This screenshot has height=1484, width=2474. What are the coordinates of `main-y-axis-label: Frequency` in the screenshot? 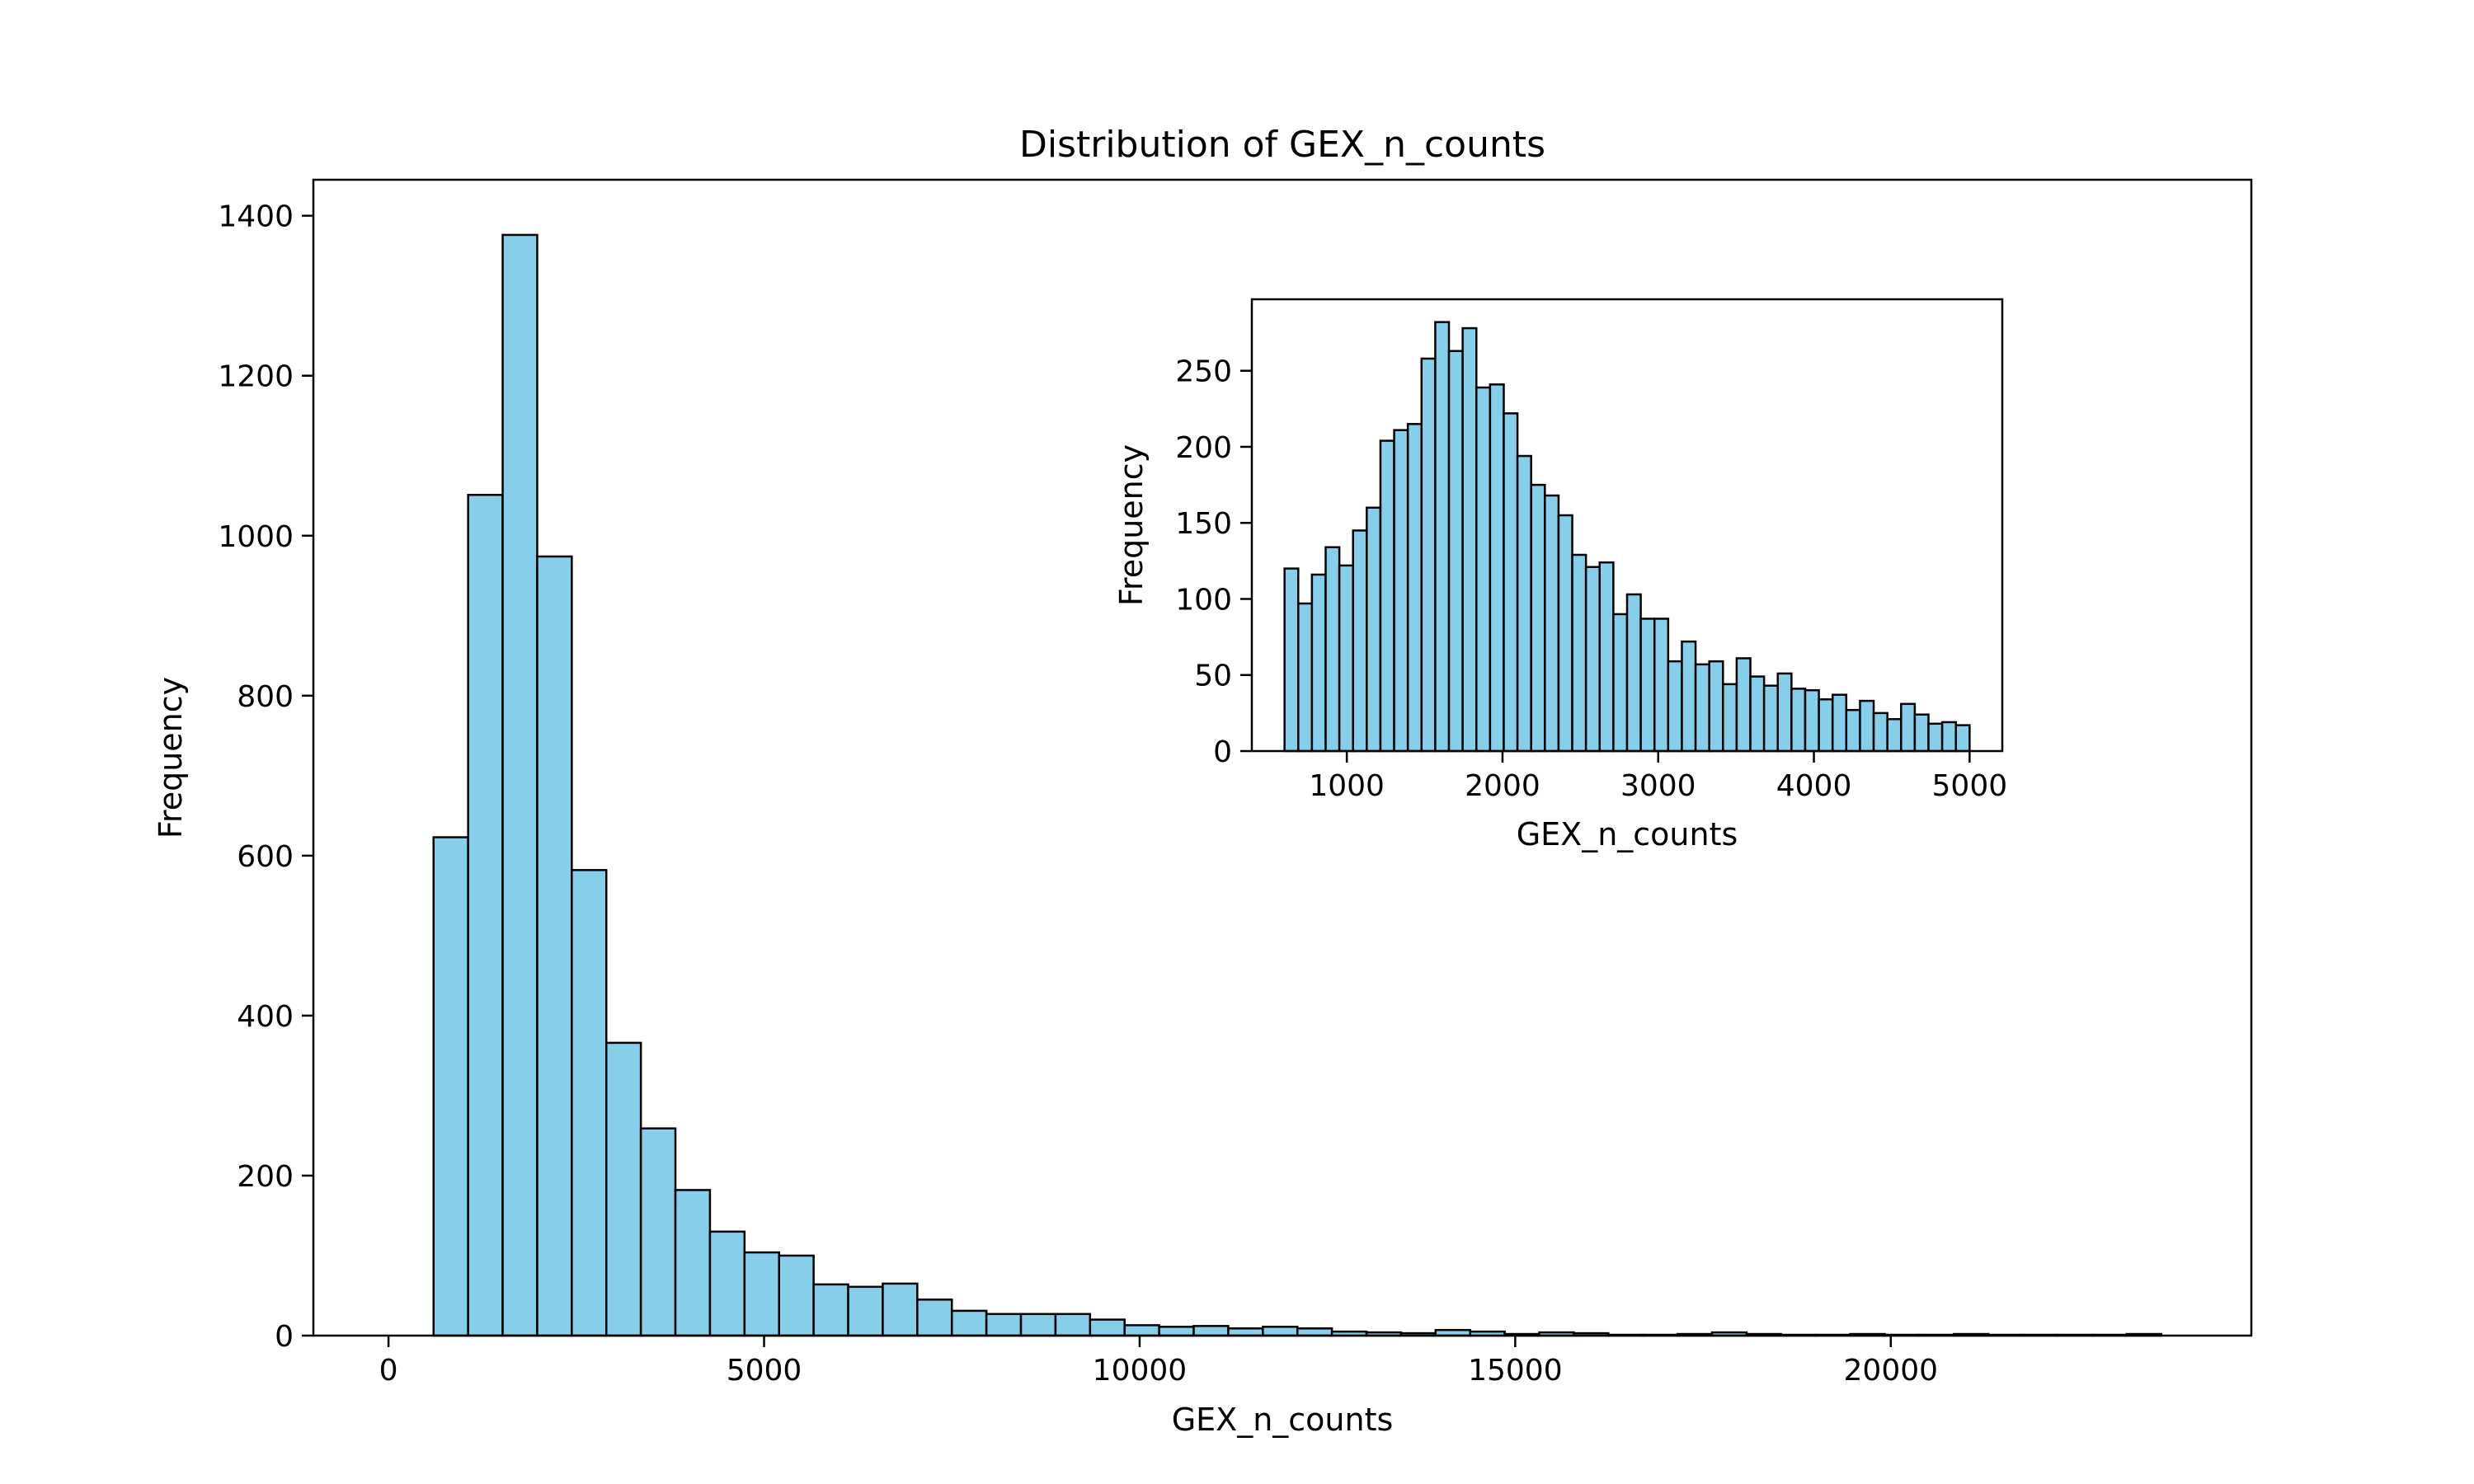 It's located at (171, 757).